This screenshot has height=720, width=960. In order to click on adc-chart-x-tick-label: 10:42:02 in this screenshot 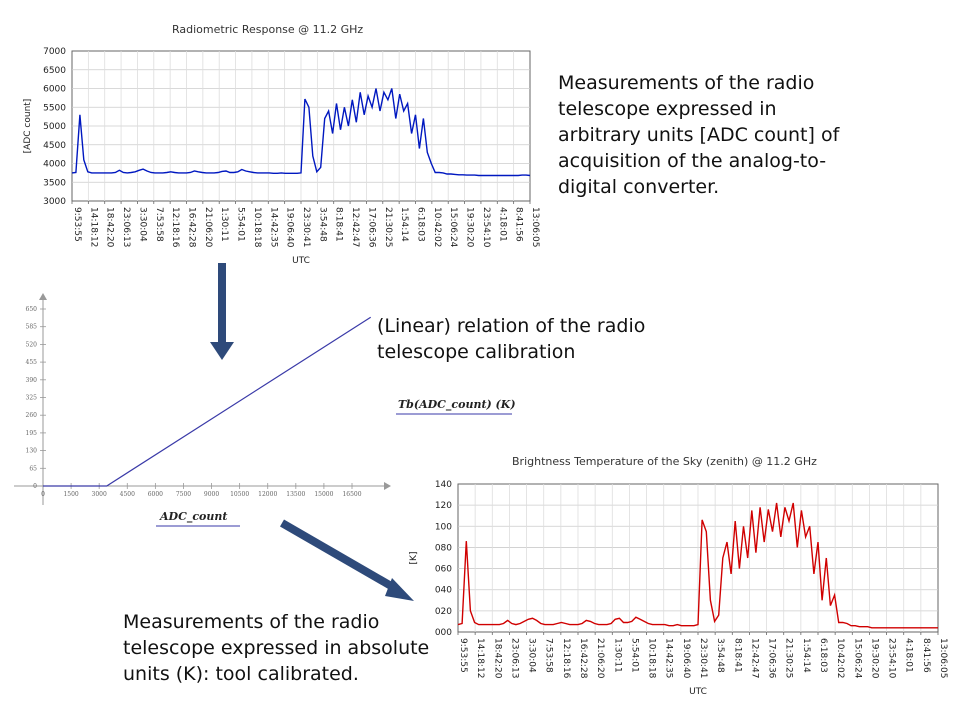, I will do `click(437, 227)`.